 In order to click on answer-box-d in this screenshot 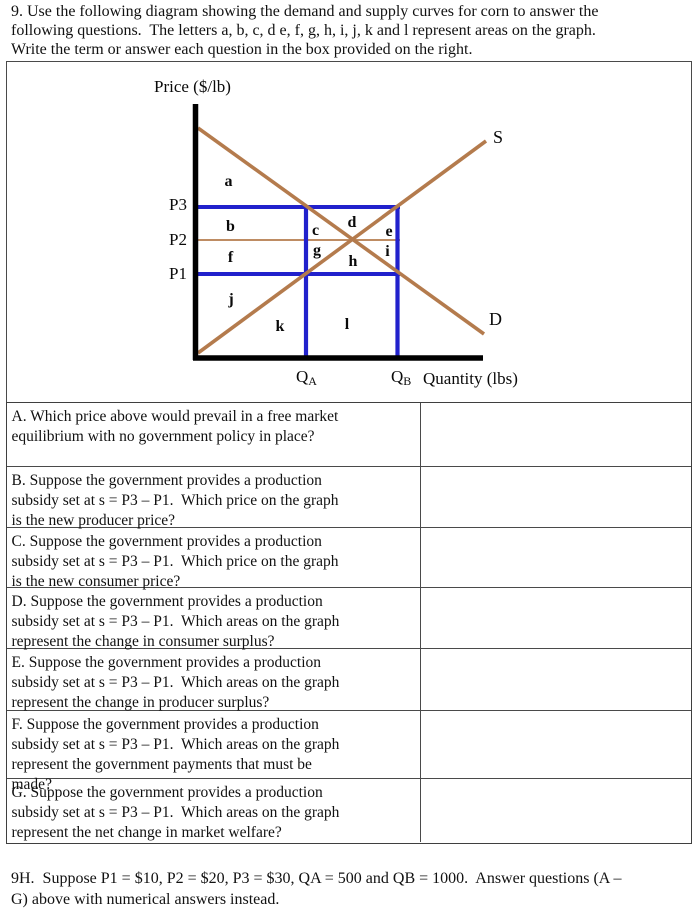, I will do `click(556, 618)`.